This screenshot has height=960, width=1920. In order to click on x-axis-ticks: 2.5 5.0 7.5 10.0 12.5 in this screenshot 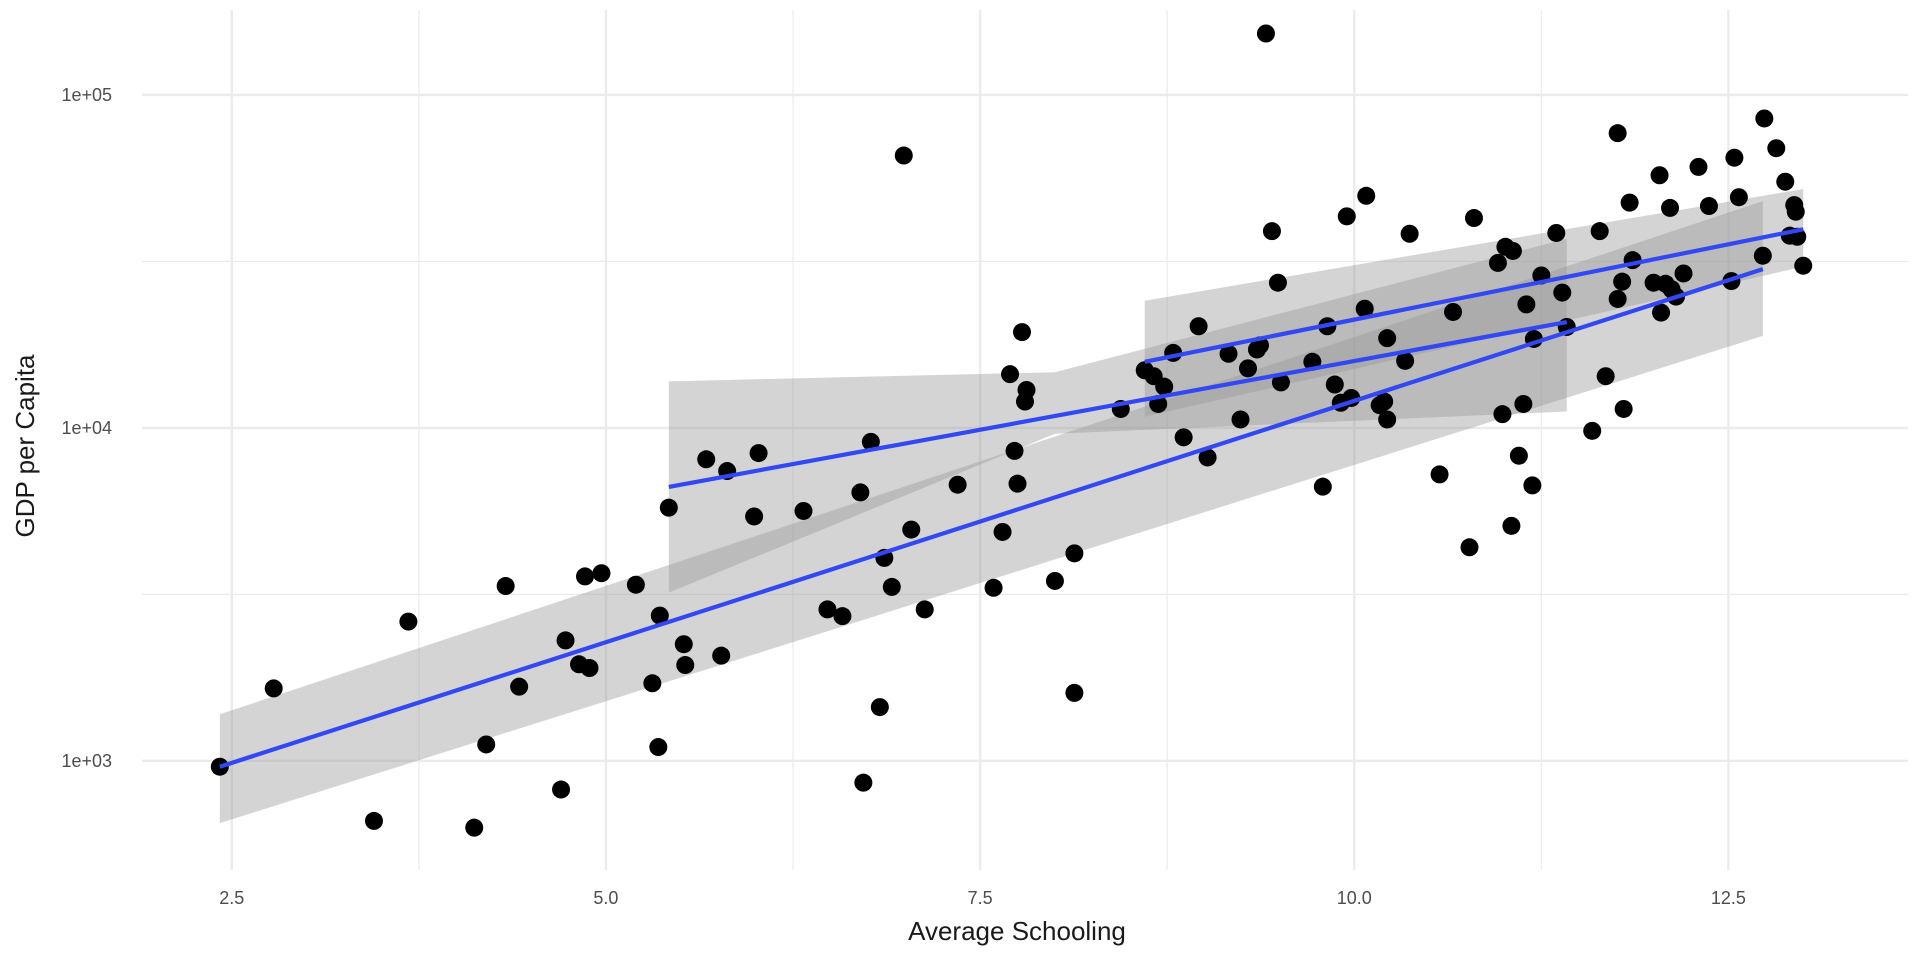, I will do `click(982, 898)`.